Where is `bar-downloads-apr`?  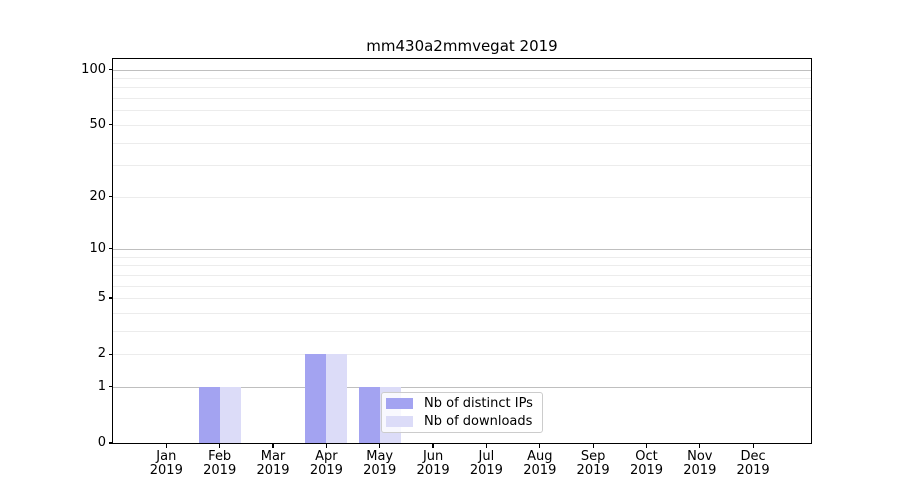 bar-downloads-apr is located at coordinates (337, 398).